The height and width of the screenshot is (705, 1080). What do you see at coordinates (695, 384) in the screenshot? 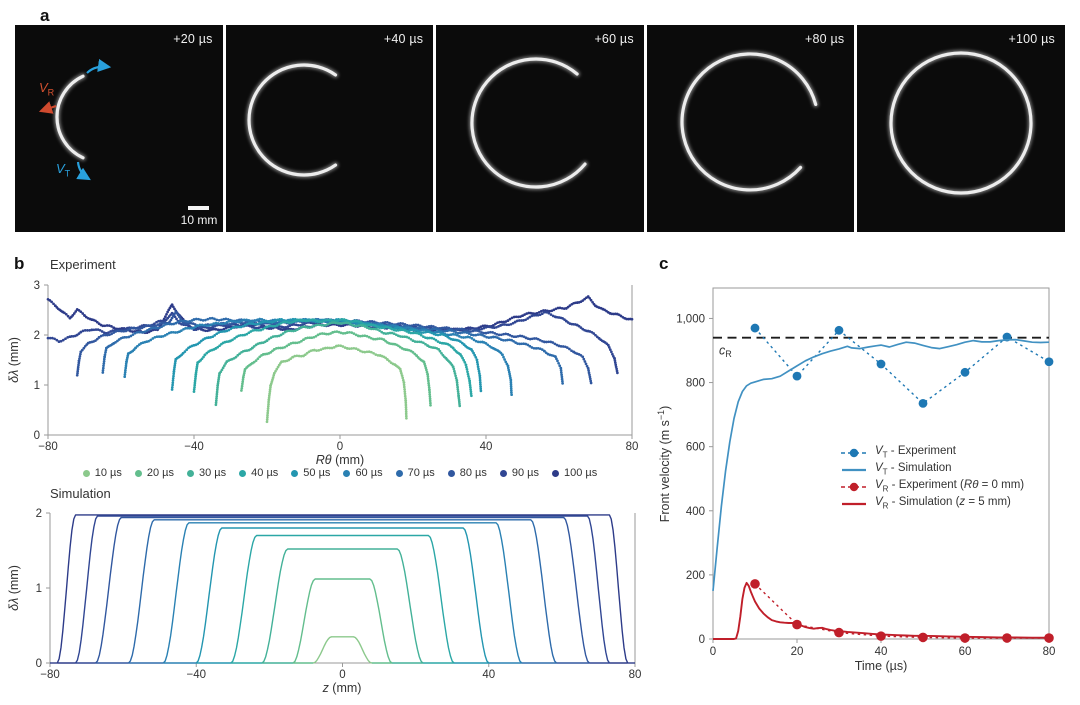
I see `svg-text: 800` at bounding box center [695, 384].